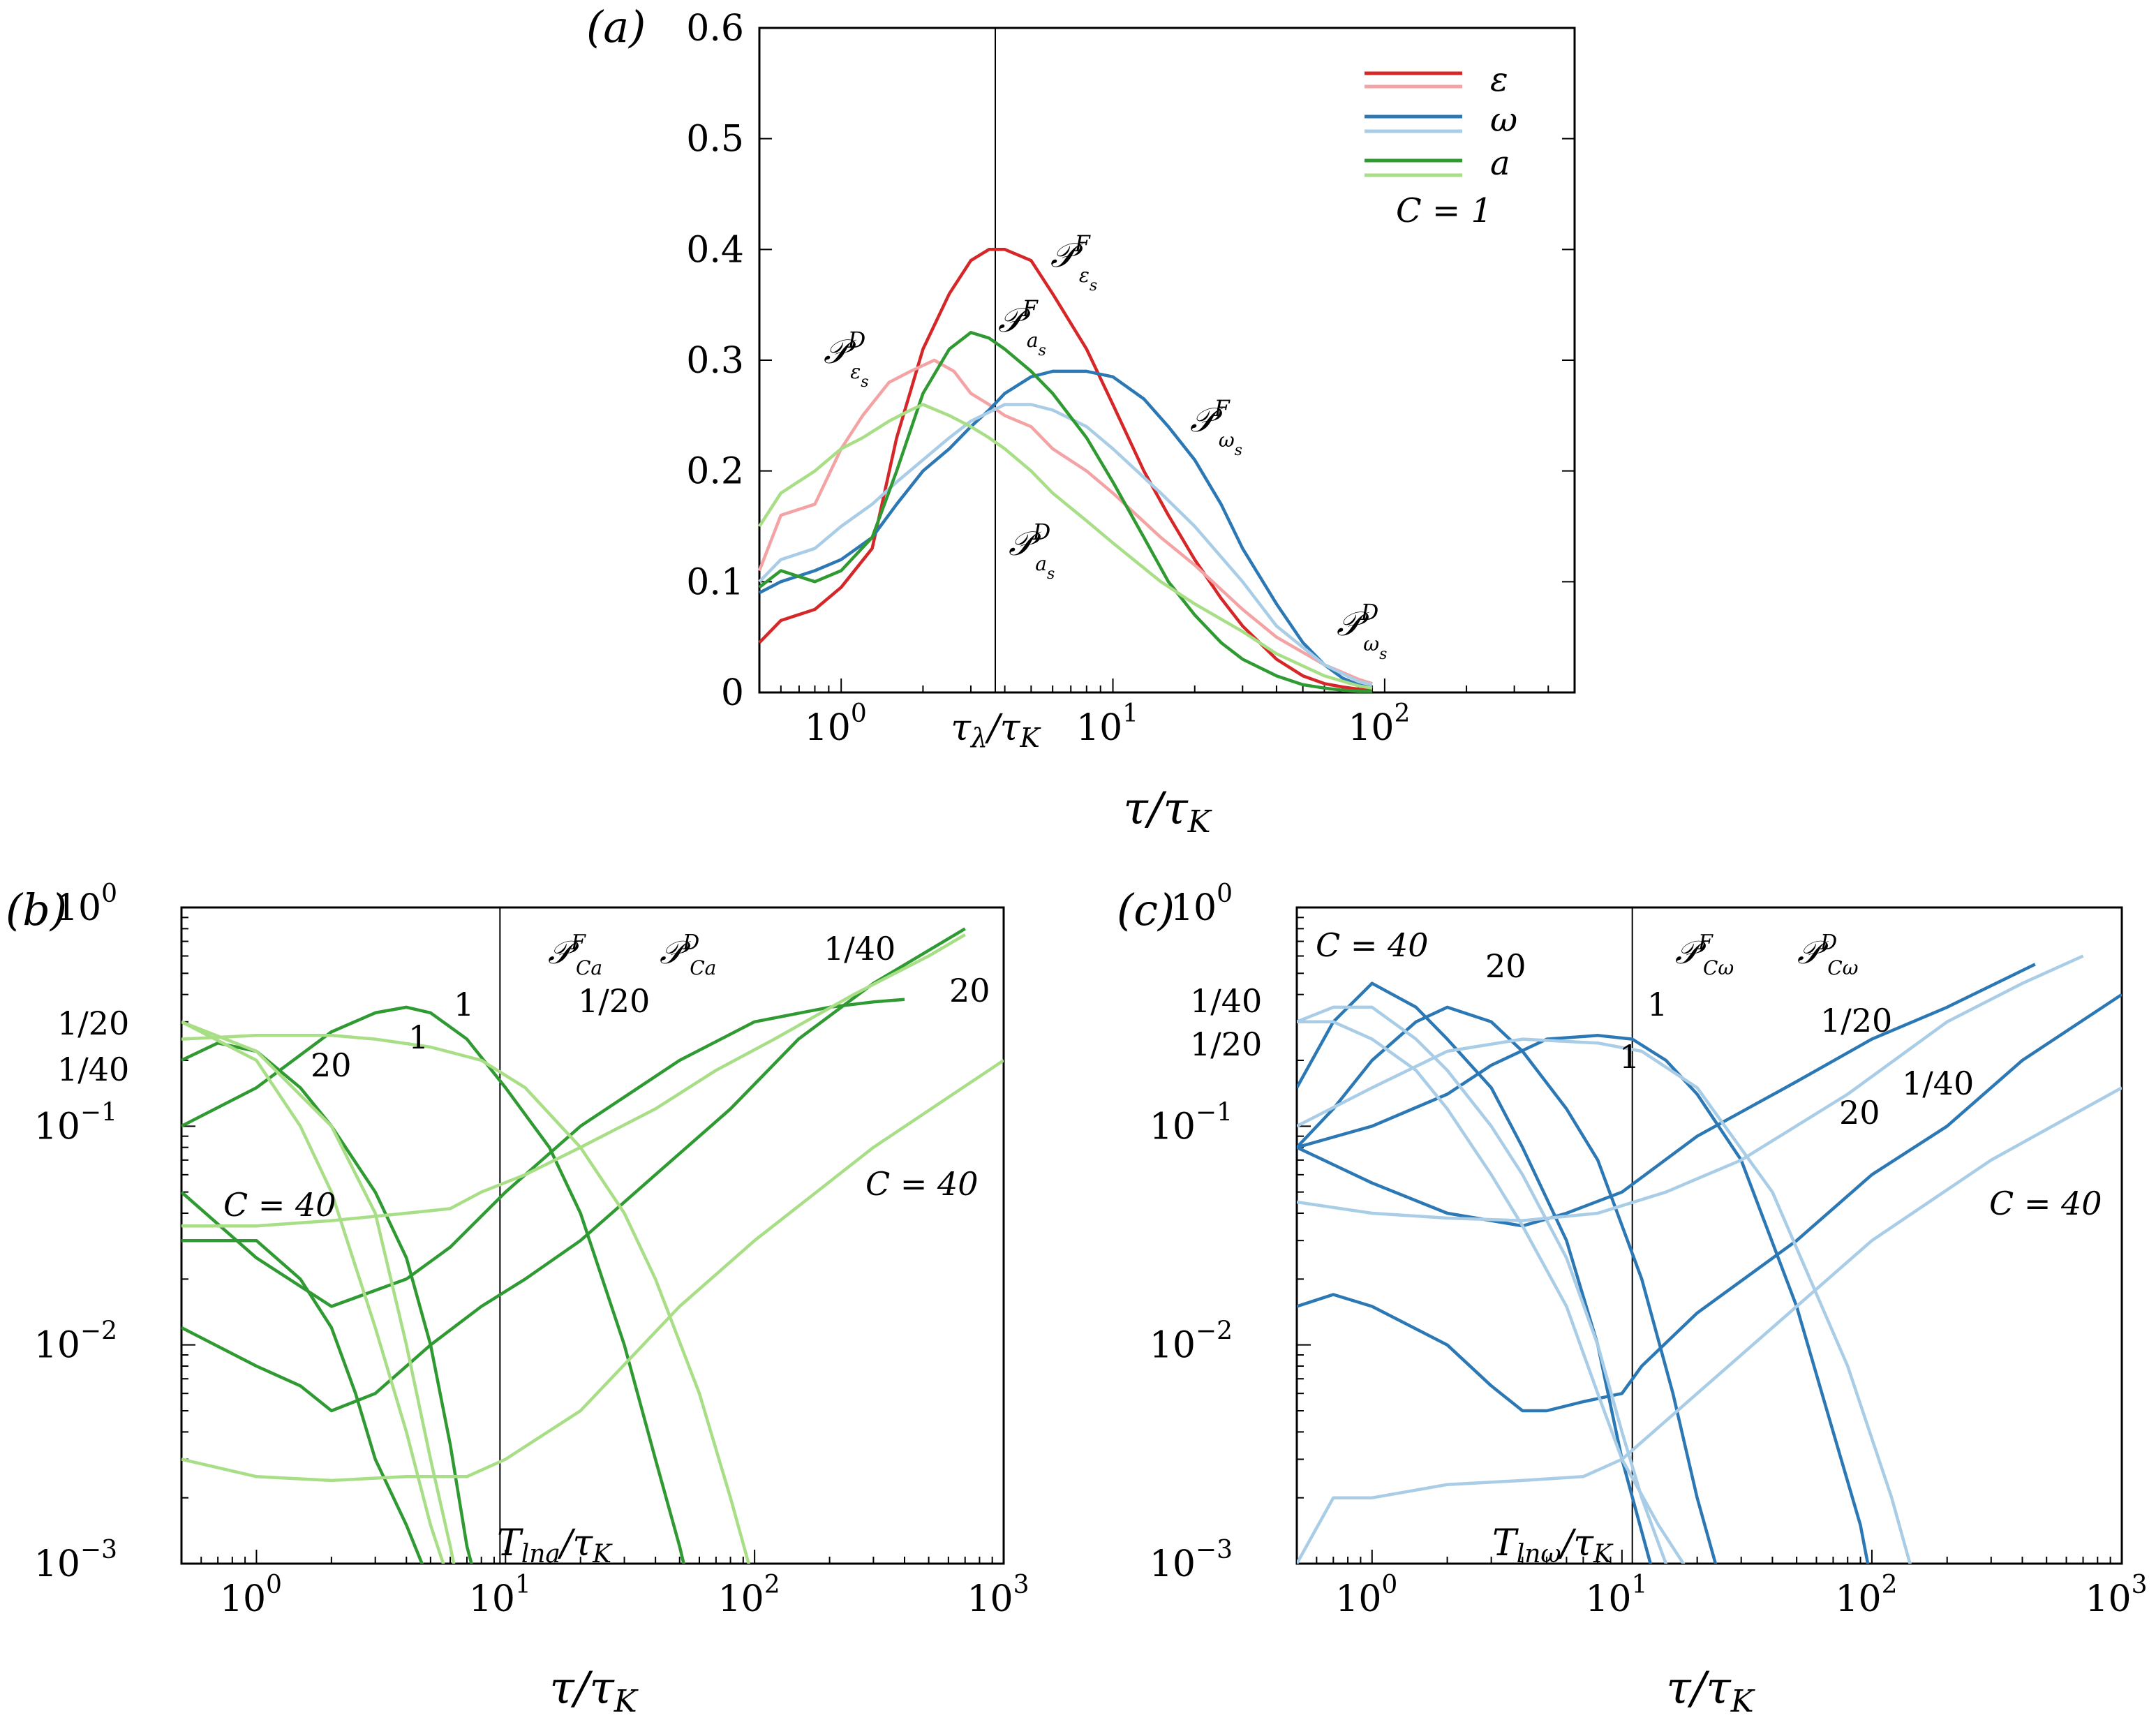 The image size is (2156, 1720). I want to click on panel-c-tlnw-label: Tlnω/τK, so click(1553, 1545).